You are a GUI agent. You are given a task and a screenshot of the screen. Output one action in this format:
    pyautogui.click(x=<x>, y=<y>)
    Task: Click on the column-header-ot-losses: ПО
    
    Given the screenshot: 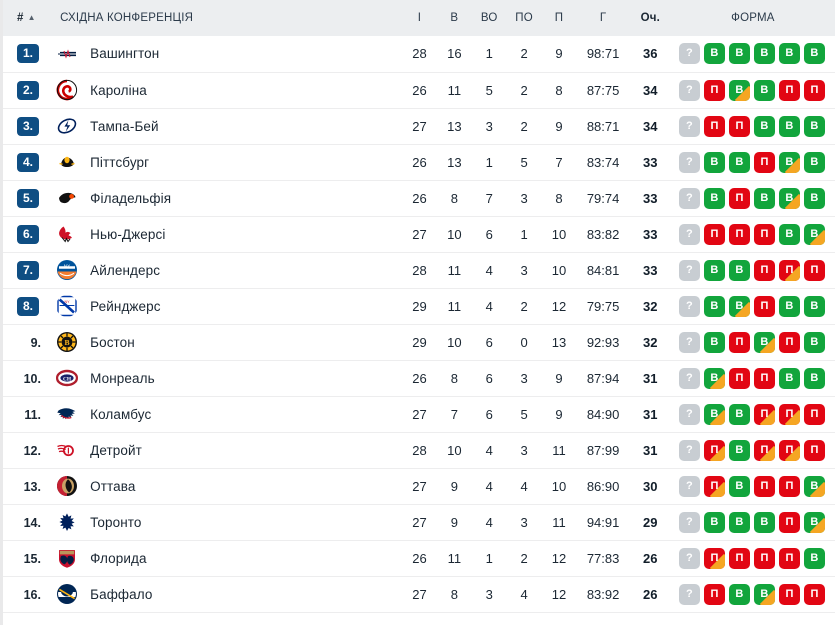 What is the action you would take?
    pyautogui.click(x=524, y=18)
    